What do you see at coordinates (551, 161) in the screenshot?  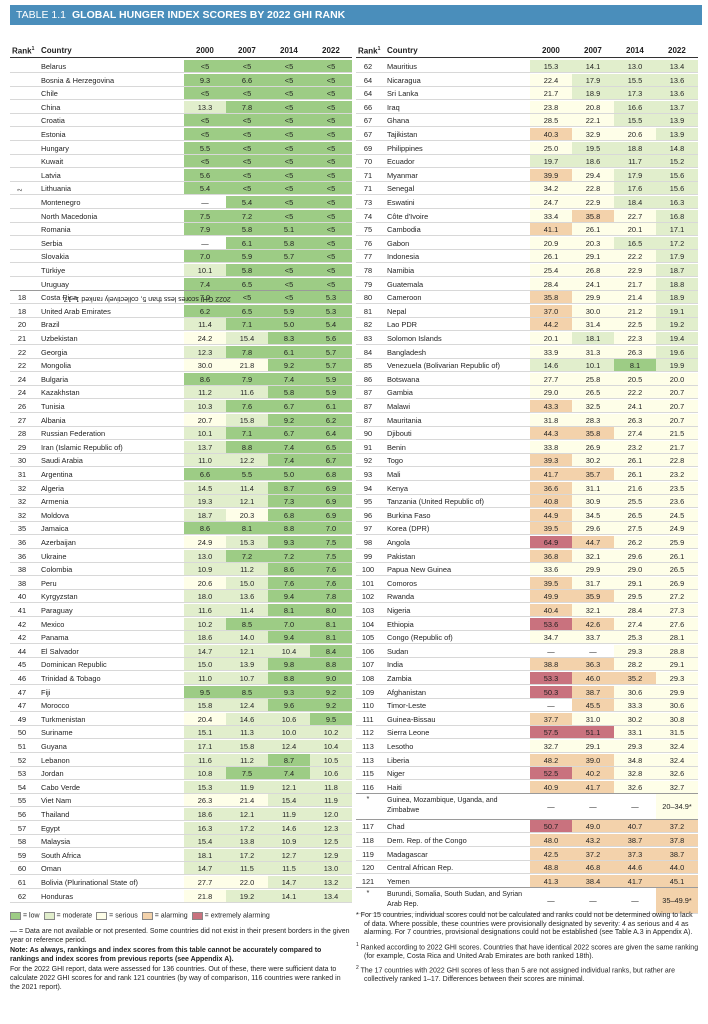 I see `score-cell: 19.7` at bounding box center [551, 161].